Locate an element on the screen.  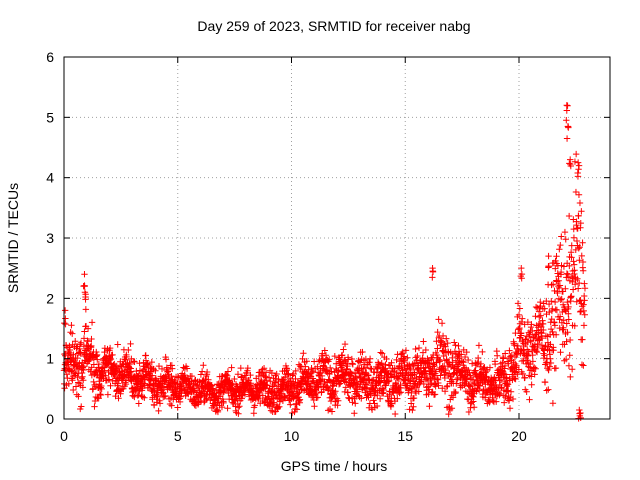
x-tick-label: 15 is located at coordinates (405, 436).